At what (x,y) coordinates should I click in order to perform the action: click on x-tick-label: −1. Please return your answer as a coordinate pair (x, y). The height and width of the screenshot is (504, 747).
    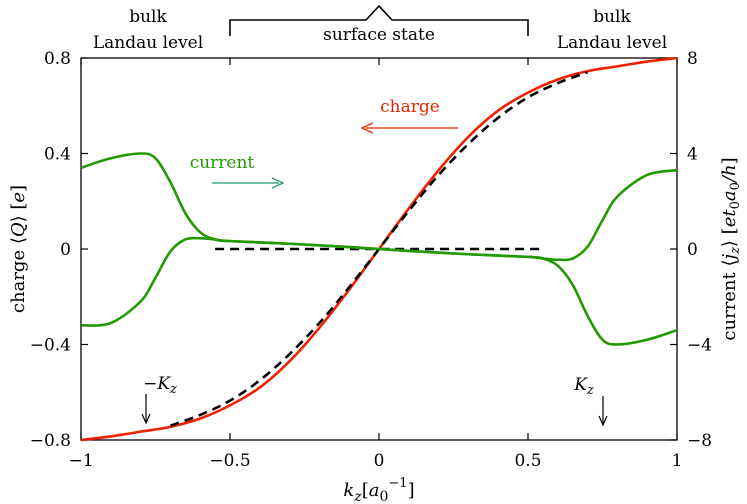
    Looking at the image, I should click on (80, 461).